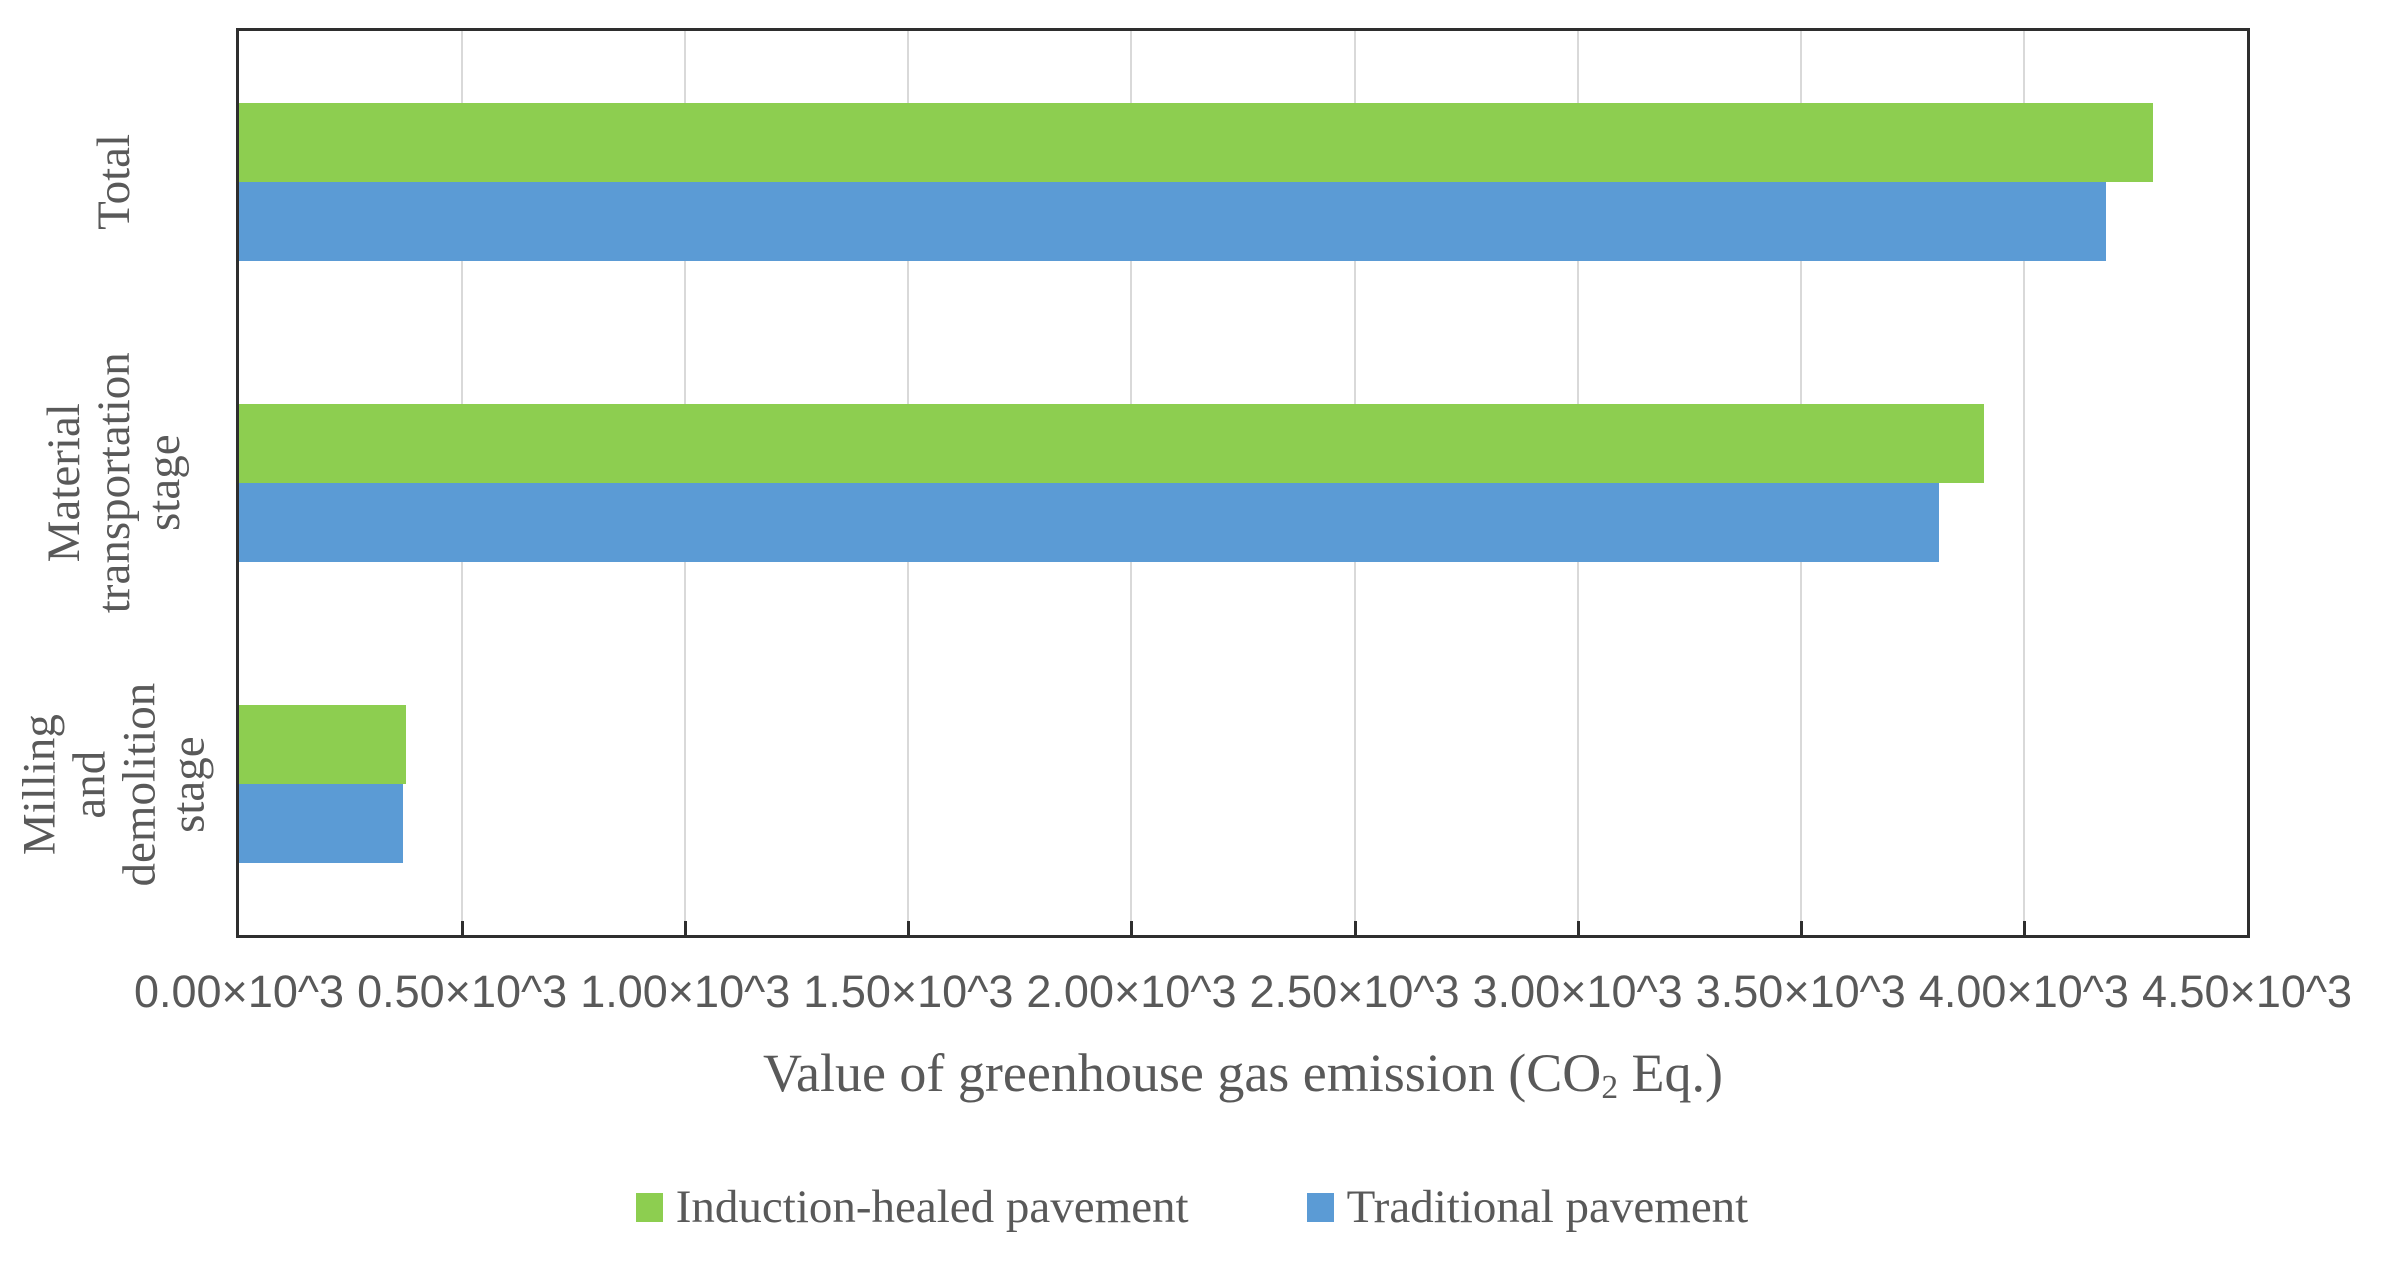  I want to click on category-label-text: Total, so click(114, 181).